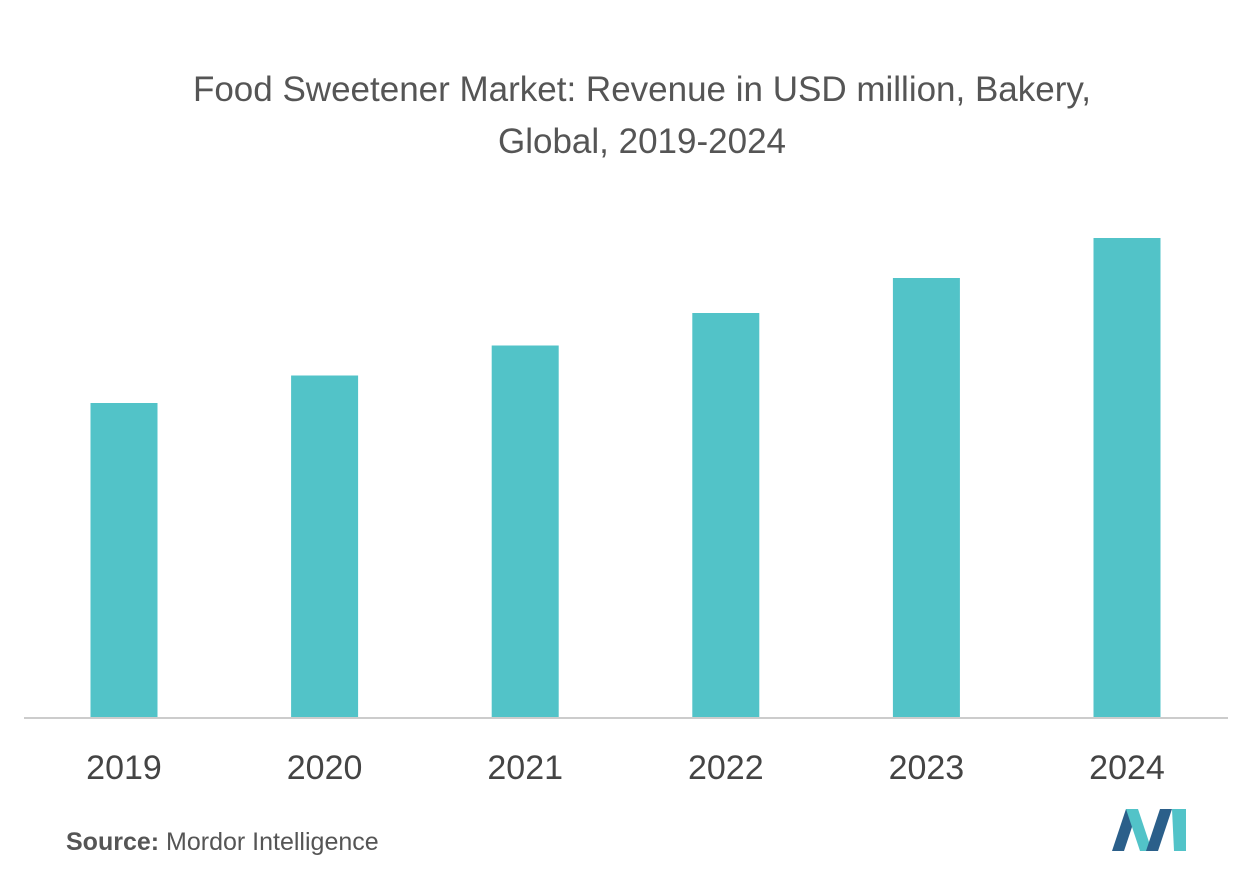 The height and width of the screenshot is (880, 1252). What do you see at coordinates (1127, 478) in the screenshot?
I see `bar-2024` at bounding box center [1127, 478].